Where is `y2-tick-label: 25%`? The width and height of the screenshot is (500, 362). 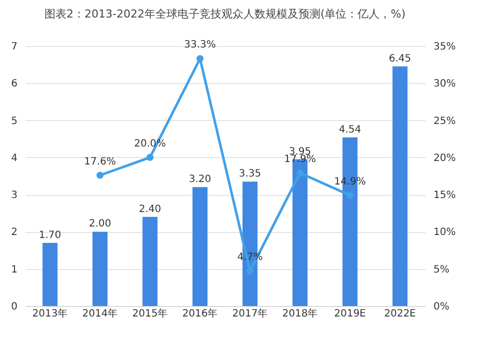 y2-tick-label: 25% is located at coordinates (445, 121).